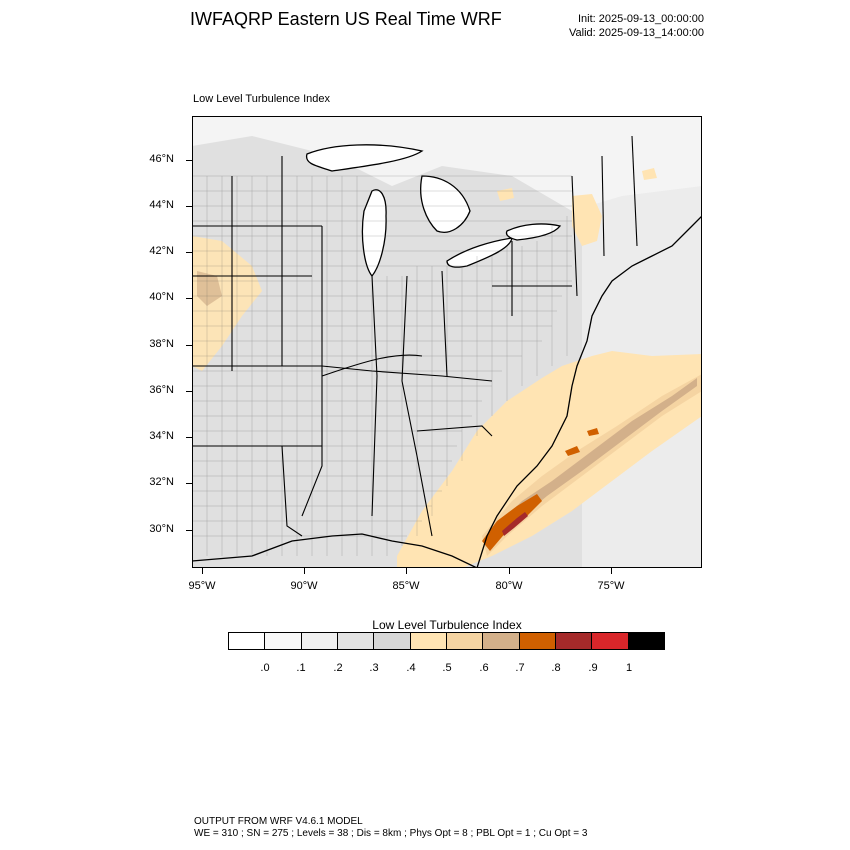 Image resolution: width=850 pixels, height=850 pixels. I want to click on lat-label-38: 38°N, so click(161, 344).